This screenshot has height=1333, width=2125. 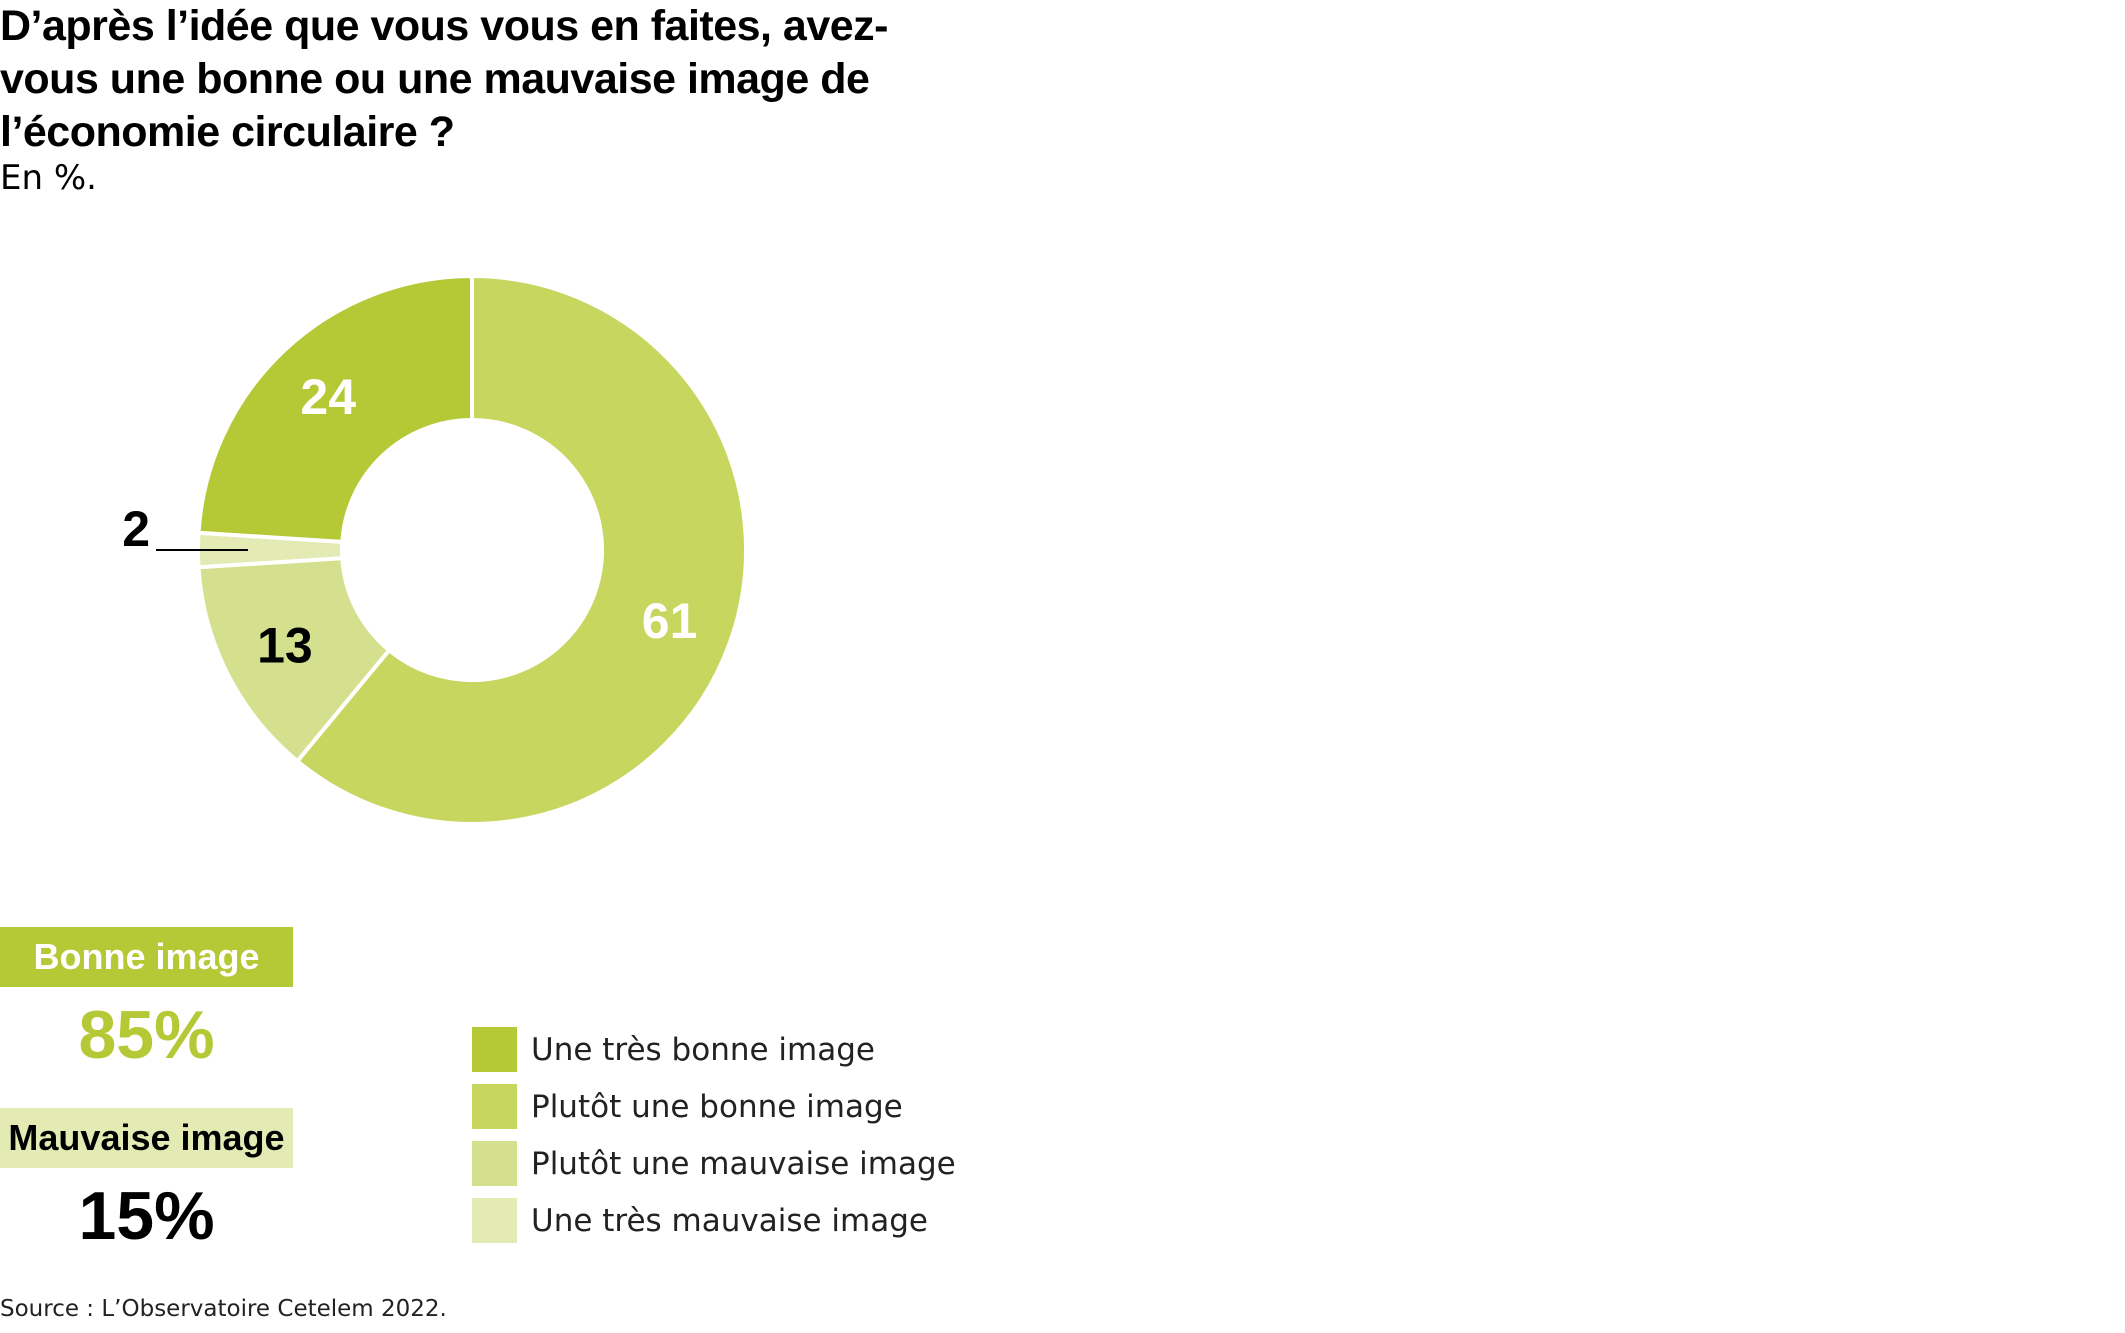 I want to click on slice-plutot-une-mauvaise-image, so click(x=294, y=660).